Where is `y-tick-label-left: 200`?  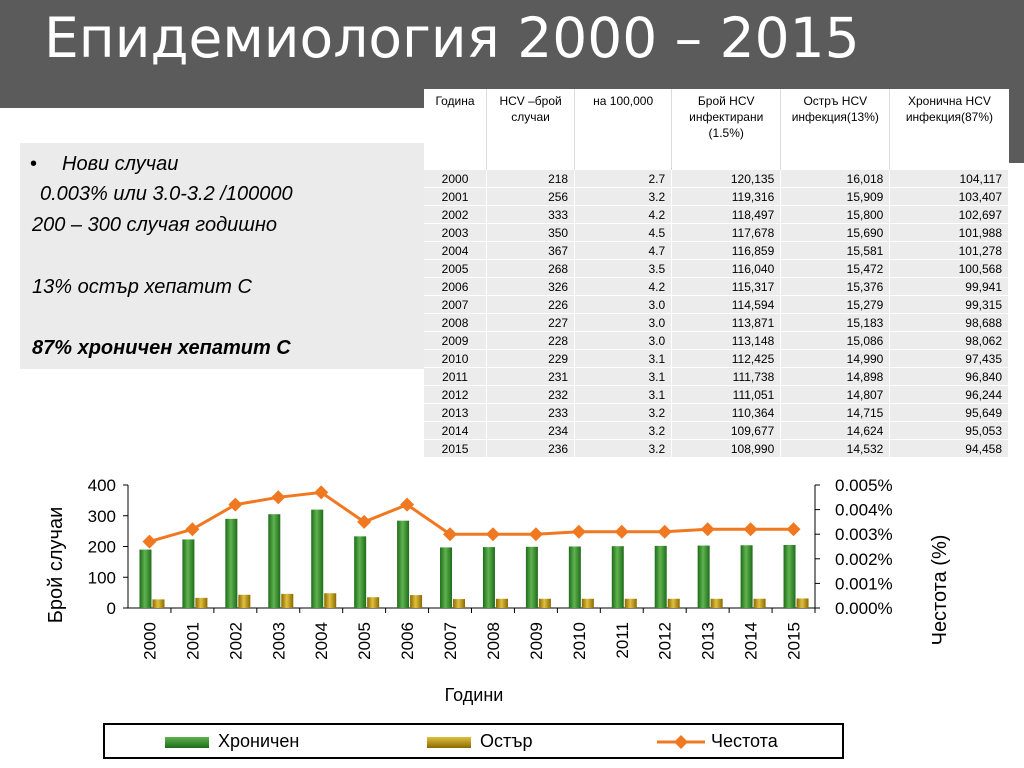
y-tick-label-left: 200 is located at coordinates (102, 547).